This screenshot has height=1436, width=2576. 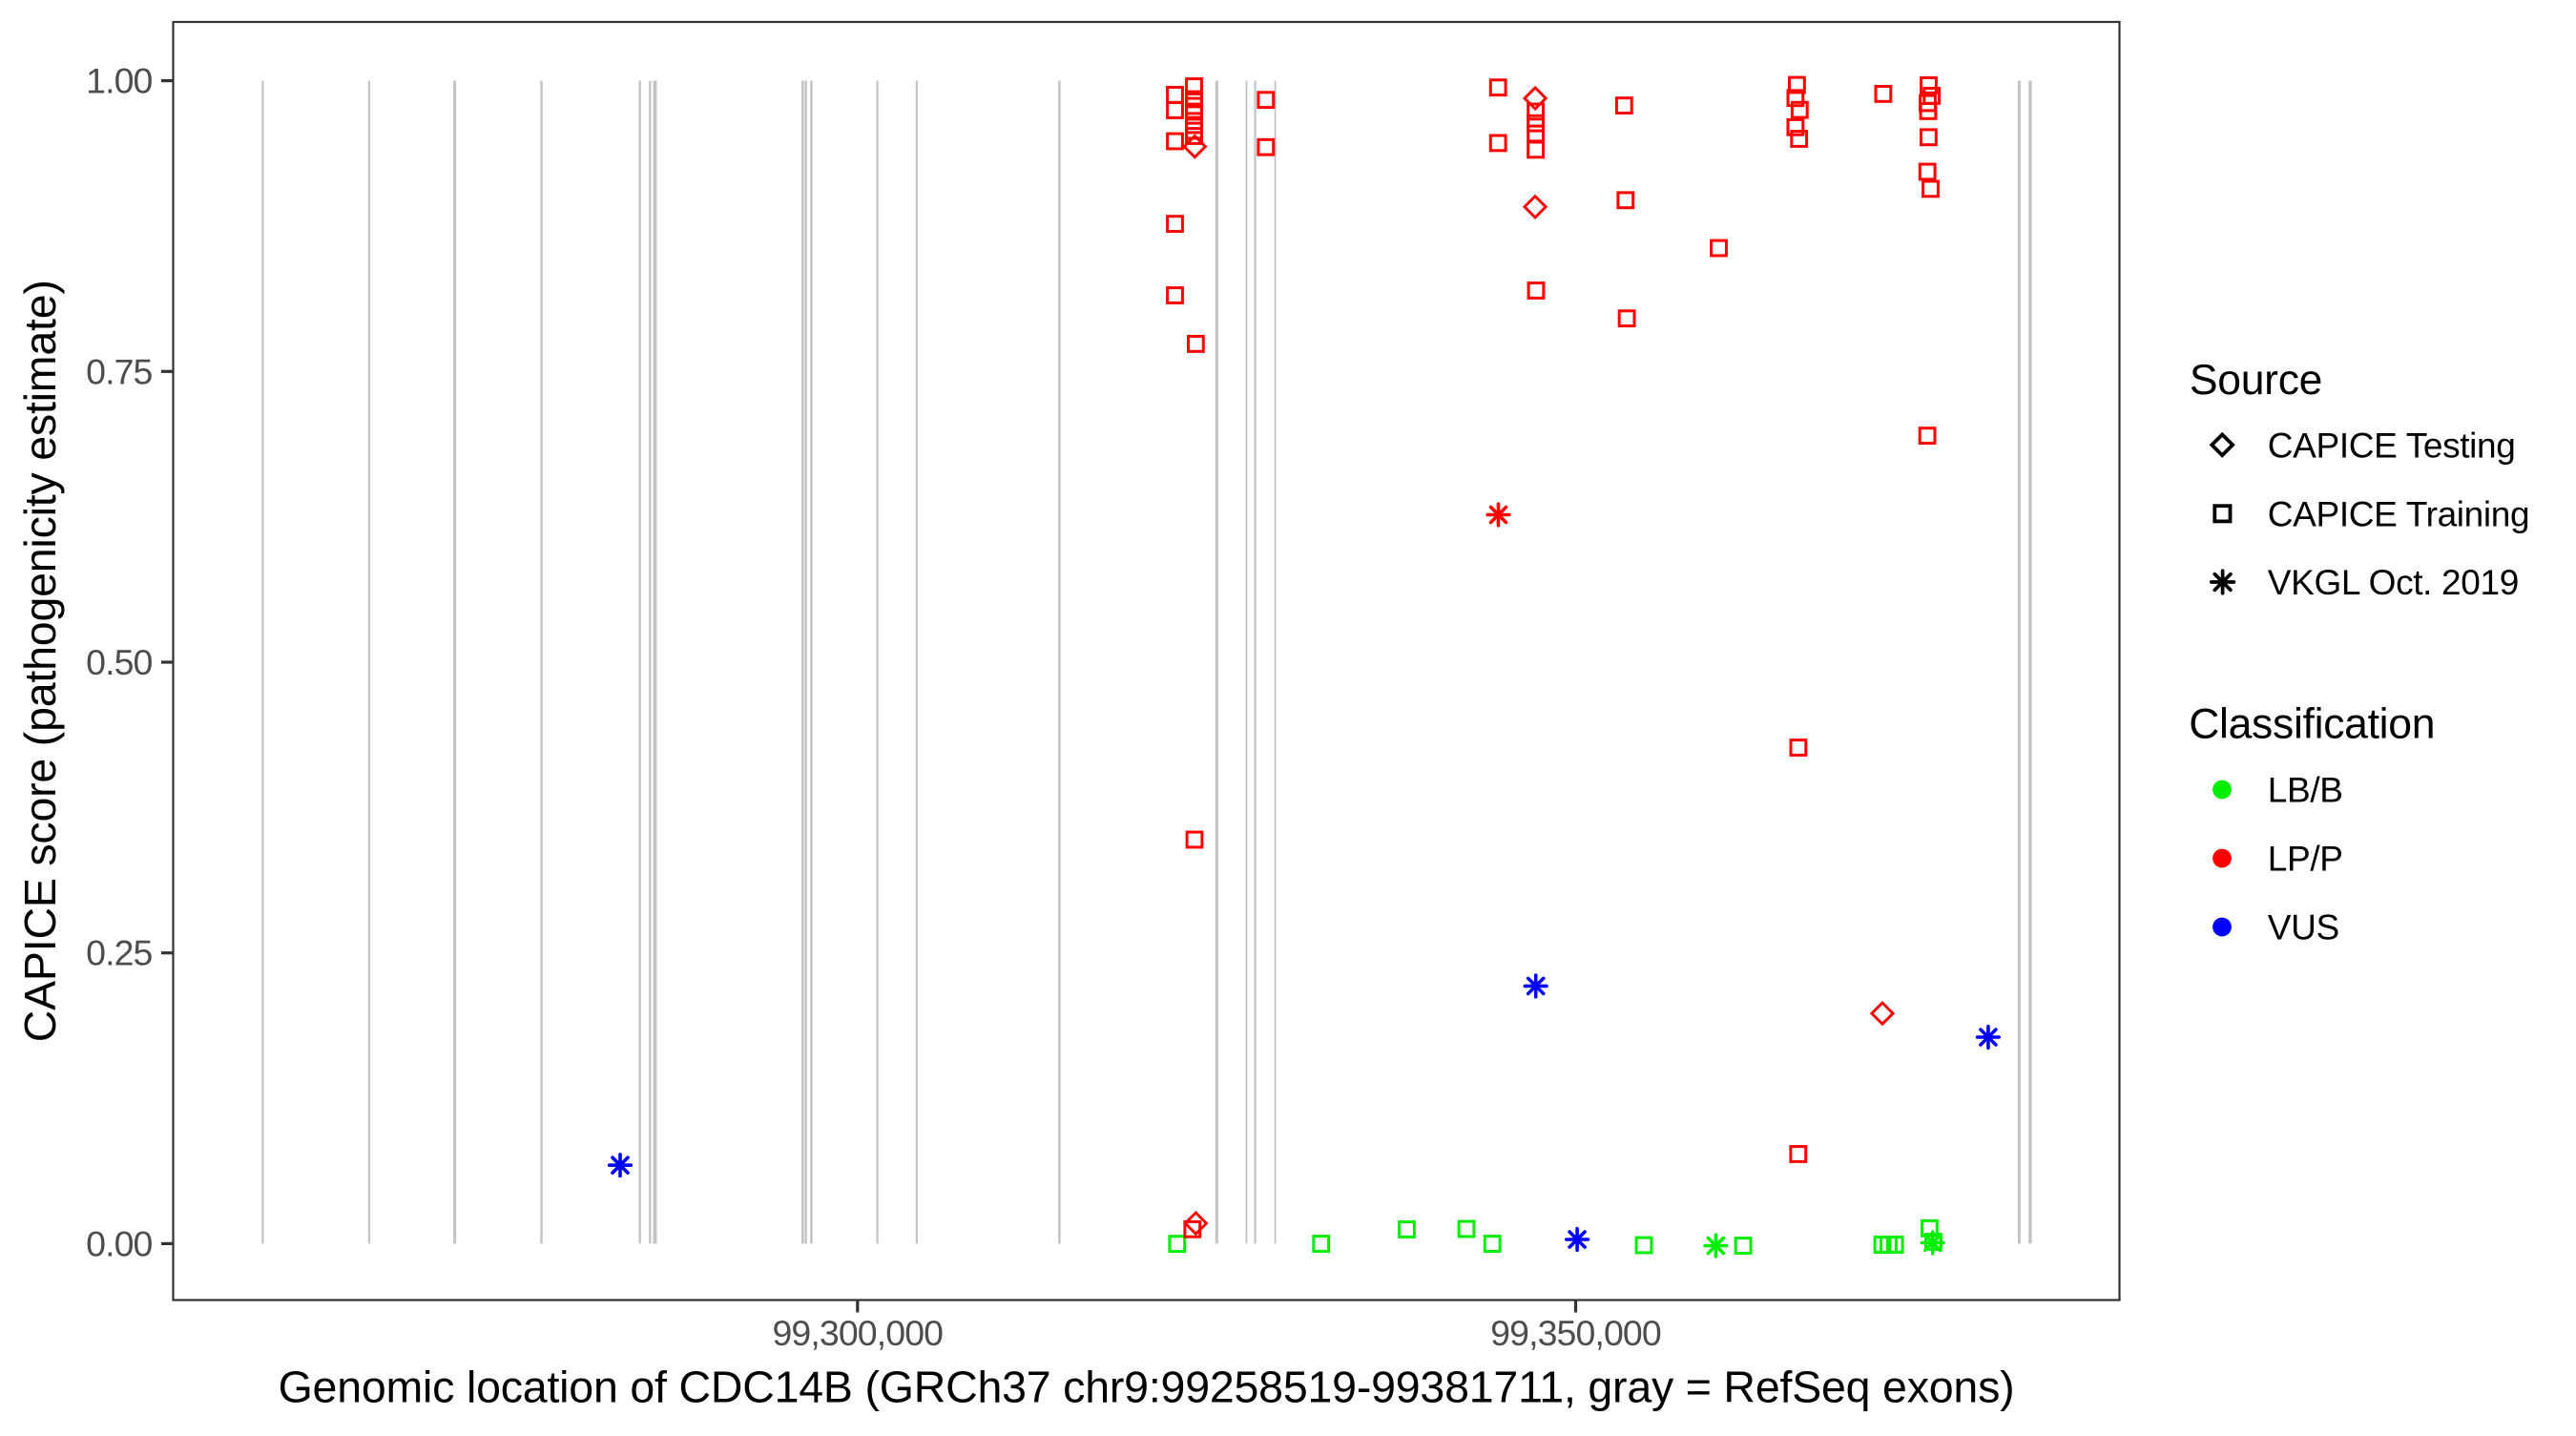 I want to click on svg-text: 99,300,000, so click(x=857, y=1333).